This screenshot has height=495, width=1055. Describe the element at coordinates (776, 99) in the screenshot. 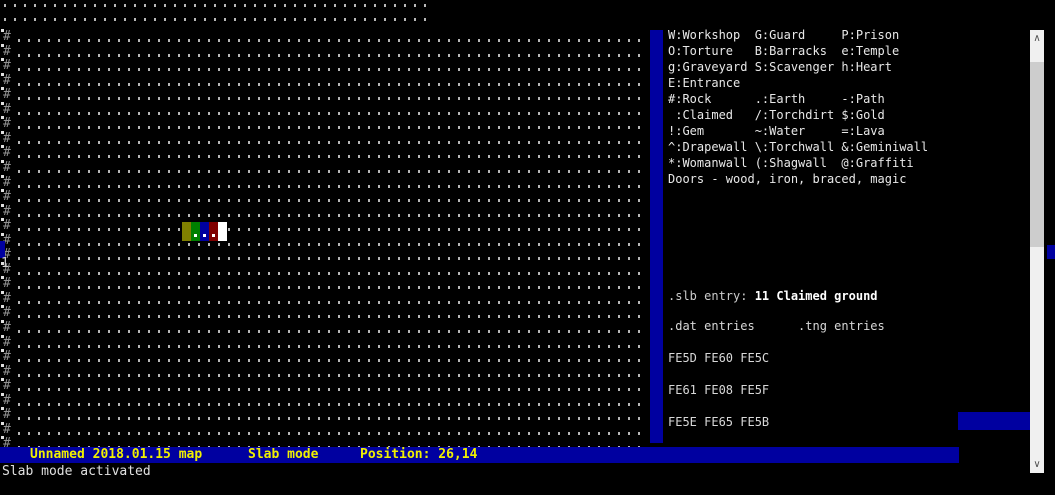

I see `legend-line: #:Rock .:Earth -:Path` at that location.